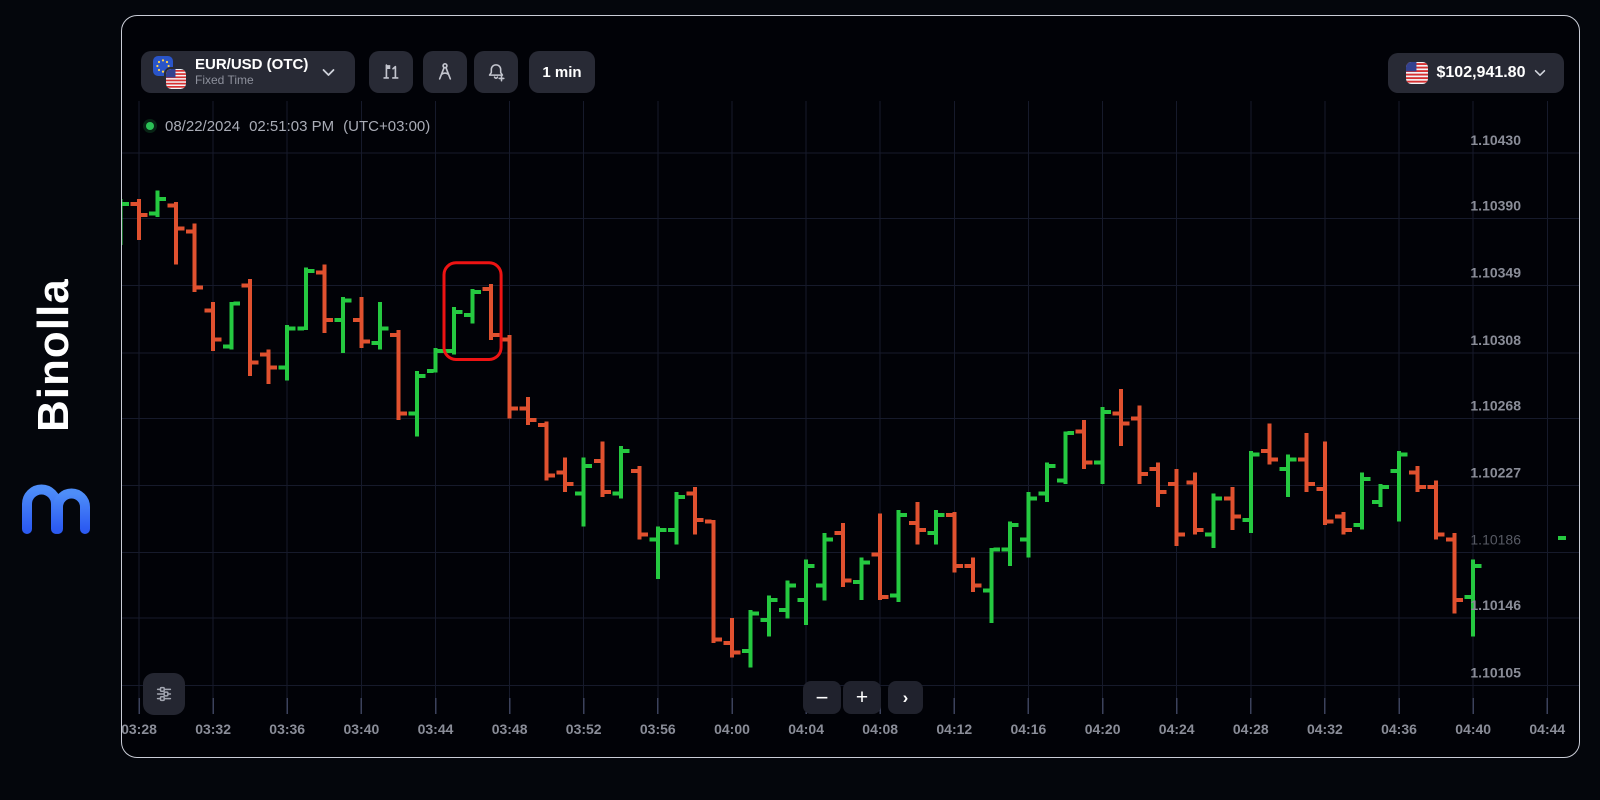 This screenshot has height=800, width=1600. I want to click on x-axis-tick-label: 03:36, so click(287, 729).